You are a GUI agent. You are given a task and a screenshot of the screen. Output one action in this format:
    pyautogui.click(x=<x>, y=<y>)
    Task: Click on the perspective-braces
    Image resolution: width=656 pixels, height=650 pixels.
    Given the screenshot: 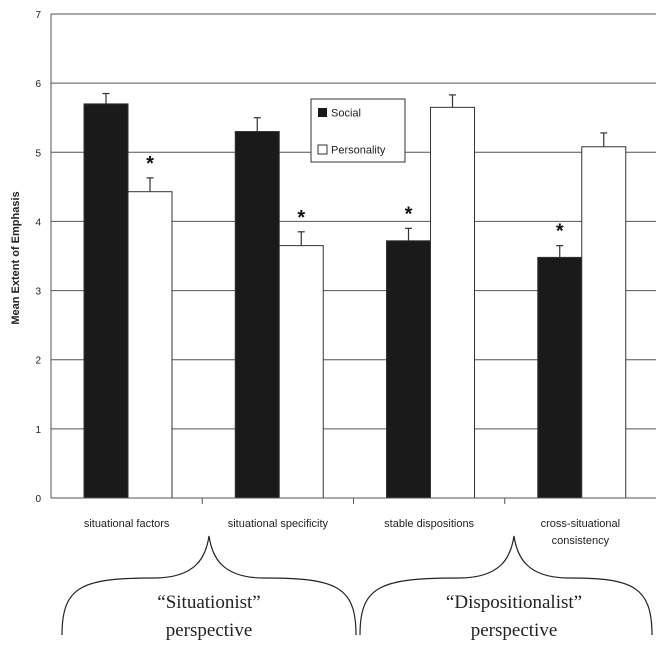 What is the action you would take?
    pyautogui.click(x=357, y=585)
    